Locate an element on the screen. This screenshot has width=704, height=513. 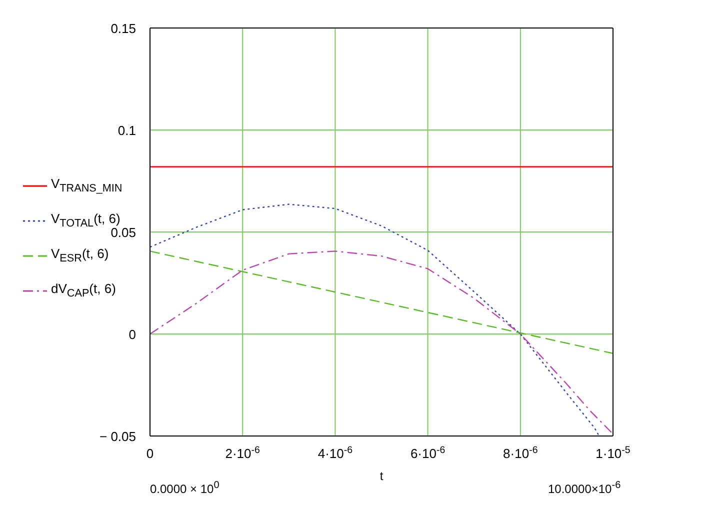
x-tick-label: 4·10$^{-6}$ is located at coordinates (335, 452).